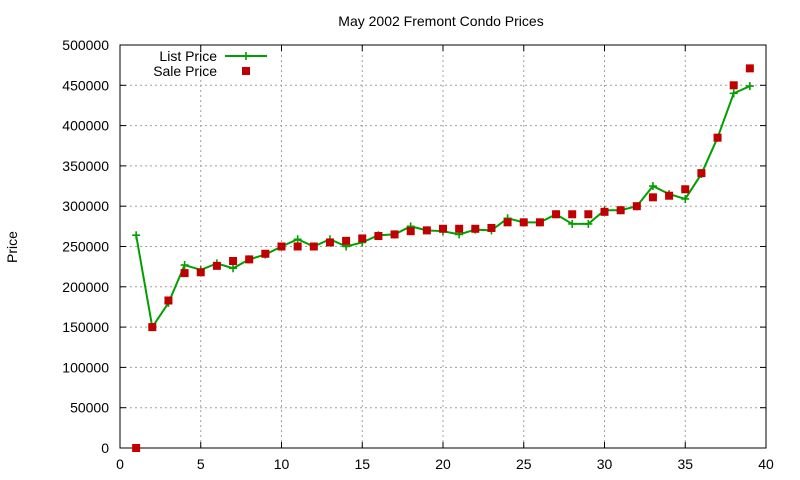 Image resolution: width=800 pixels, height=480 pixels. Describe the element at coordinates (201, 464) in the screenshot. I see `x-tick-label: 5` at that location.